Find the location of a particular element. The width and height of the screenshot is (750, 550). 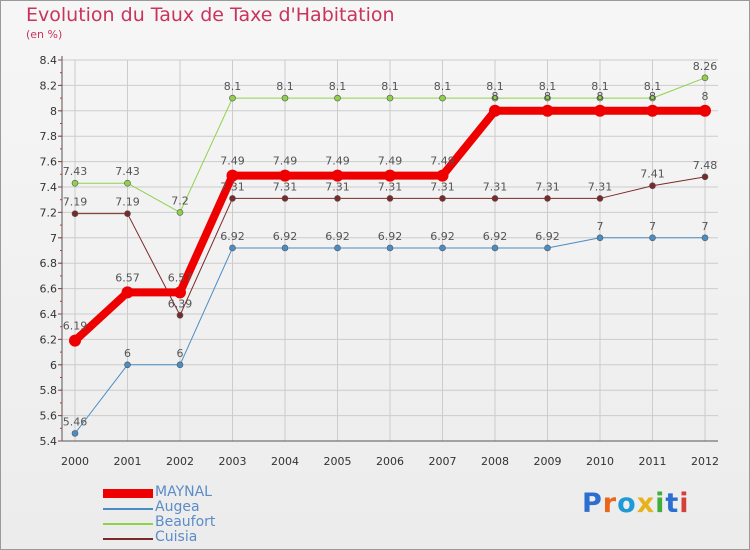

x-tick-label: 2008 is located at coordinates (495, 461).